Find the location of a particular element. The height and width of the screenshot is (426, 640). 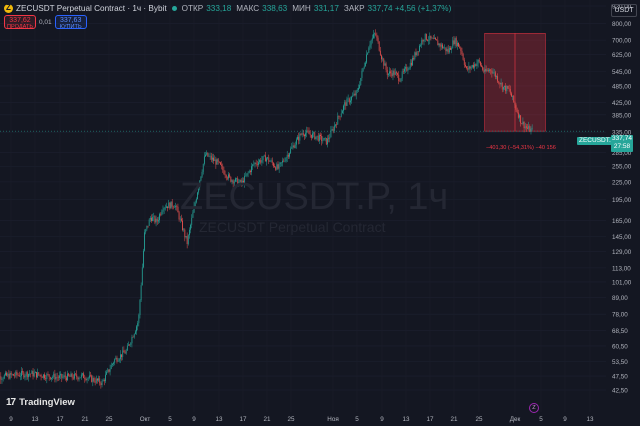

currency-selector: USDT is located at coordinates (624, 10).